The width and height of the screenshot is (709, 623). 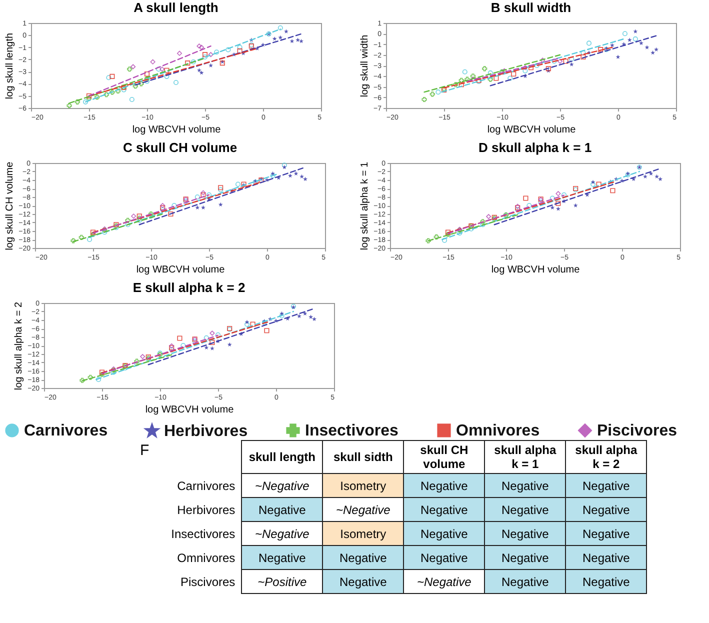 What do you see at coordinates (282, 457) in the screenshot?
I see `category-label: skull length` at bounding box center [282, 457].